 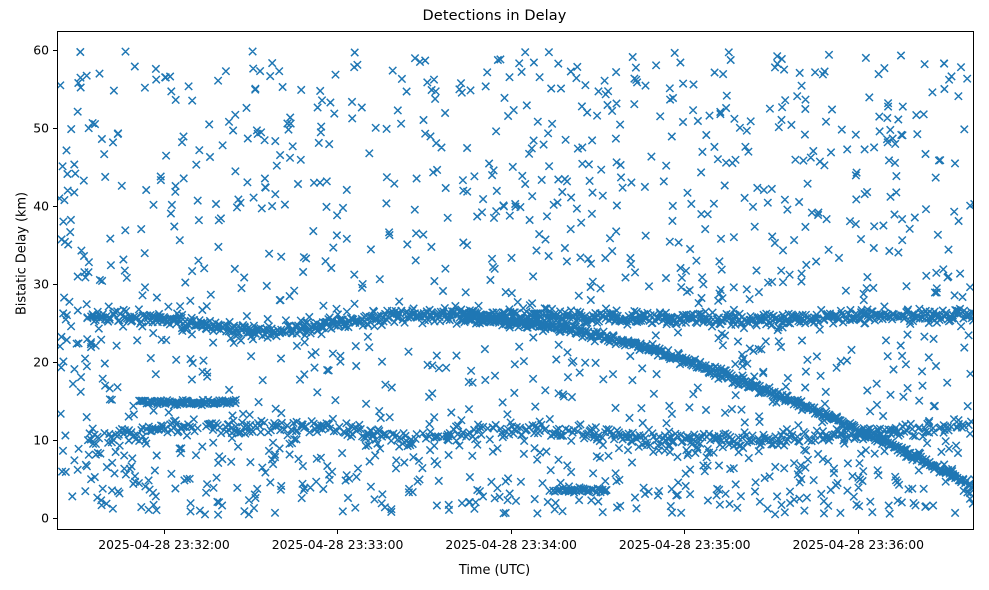 I want to click on x-tick-label: 2025-04-28 23:33:00, so click(x=337, y=544).